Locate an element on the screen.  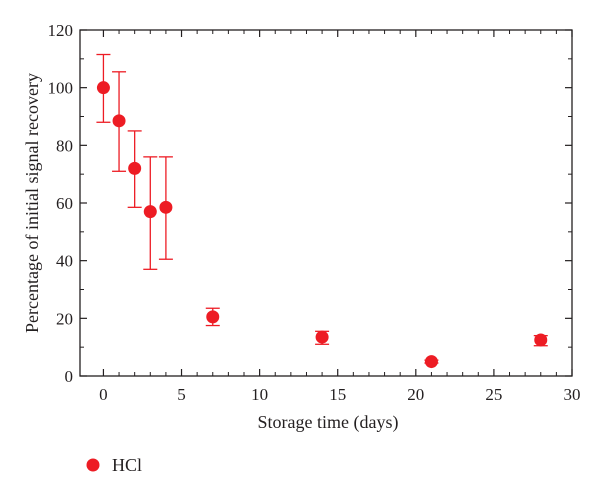
x-axis-label: Storage time (days) is located at coordinates (328, 422).